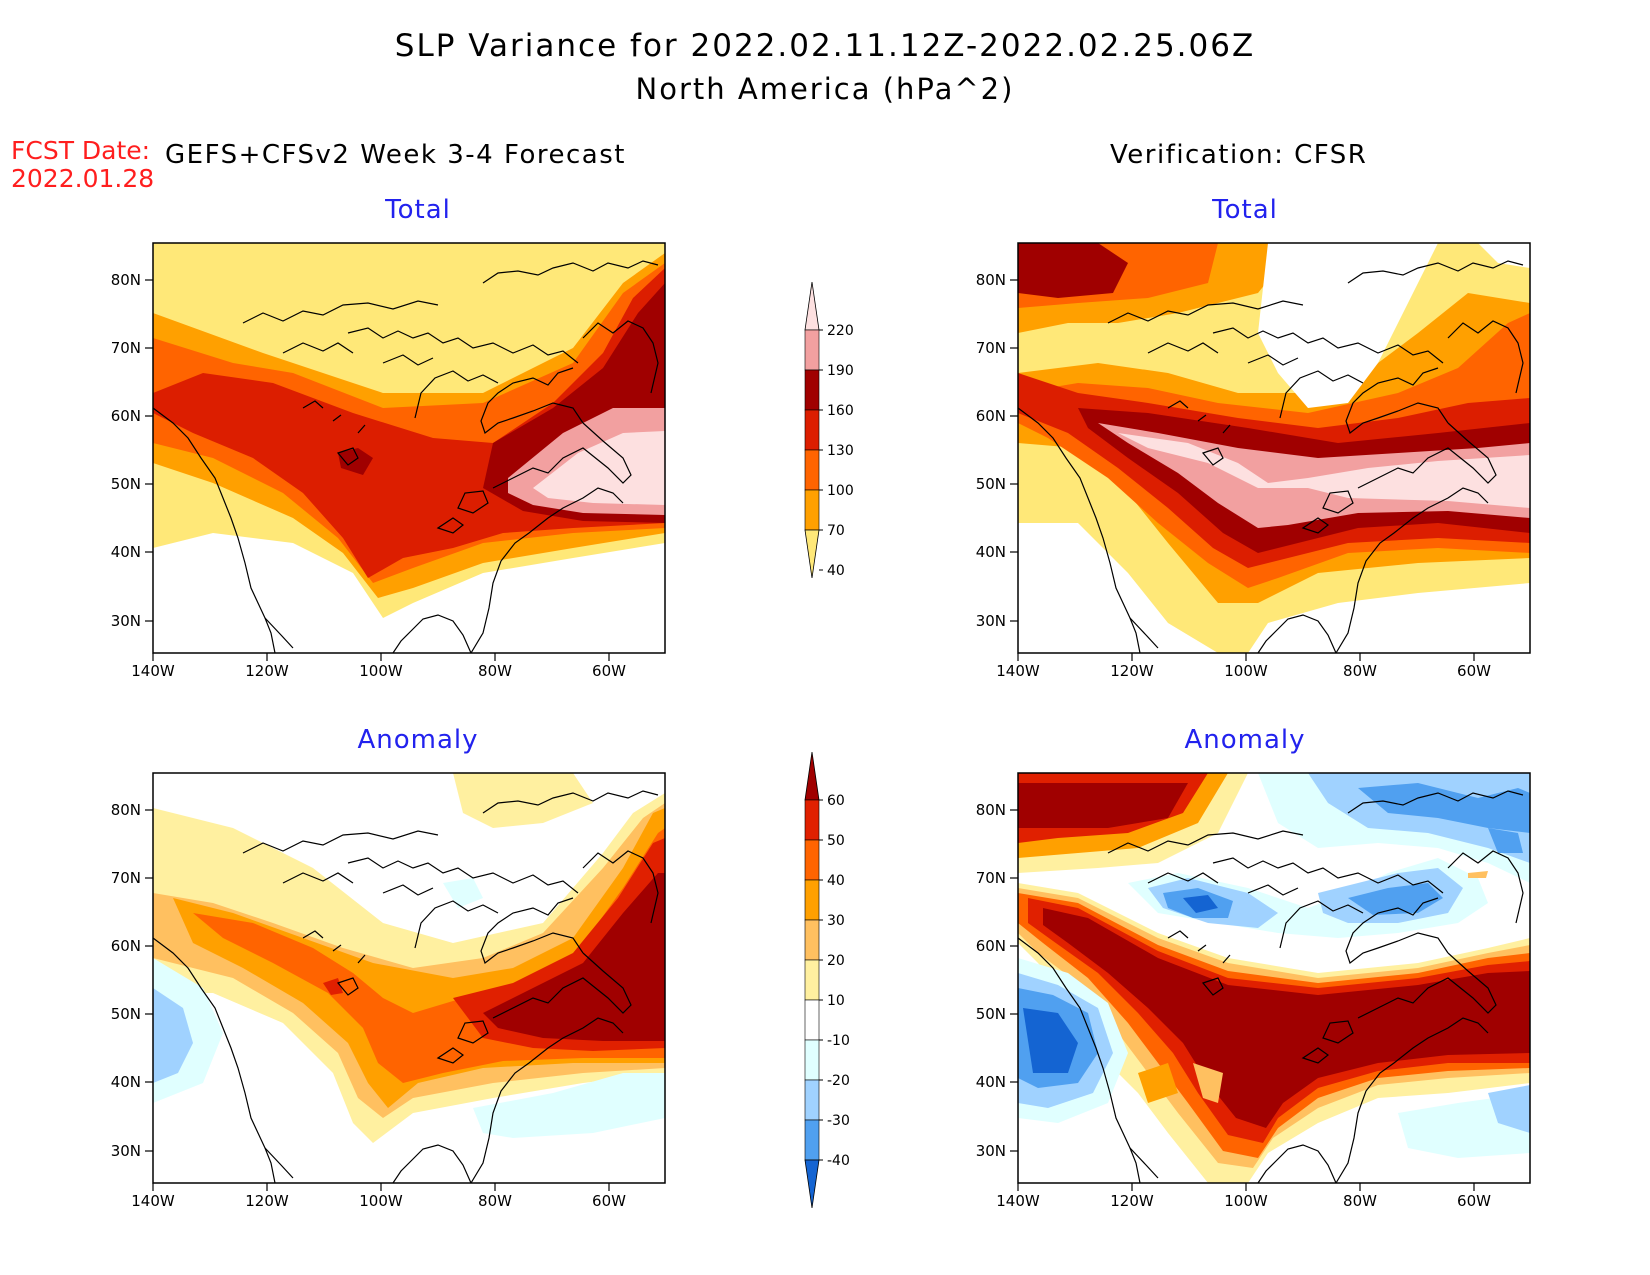 This screenshot has height=1275, width=1650. Describe the element at coordinates (827, 980) in the screenshot. I see `colorbar-anomaly: 60 50 40 30 20 10 -10 -20 -30 -40` at that location.